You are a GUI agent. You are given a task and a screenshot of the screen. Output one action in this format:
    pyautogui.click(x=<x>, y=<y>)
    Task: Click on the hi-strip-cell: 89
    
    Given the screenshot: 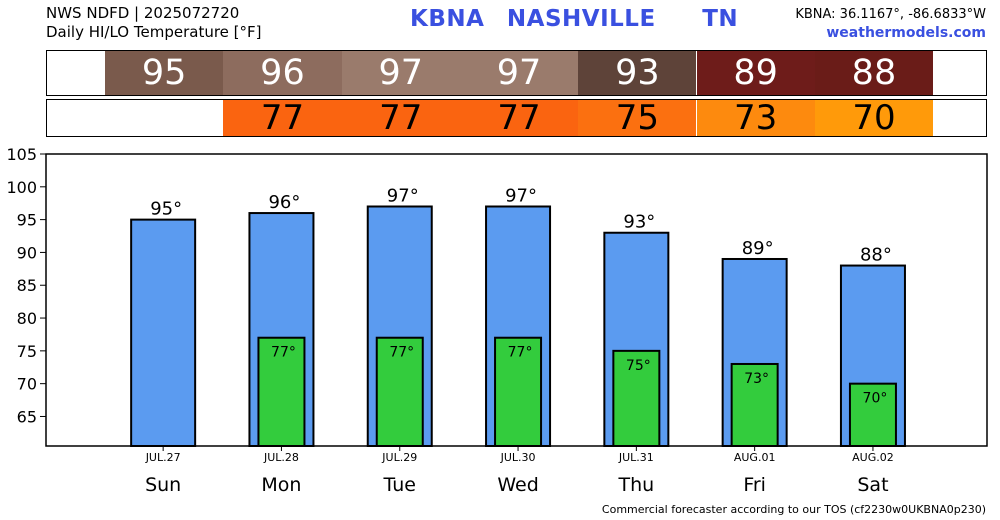 What is the action you would take?
    pyautogui.click(x=755, y=73)
    